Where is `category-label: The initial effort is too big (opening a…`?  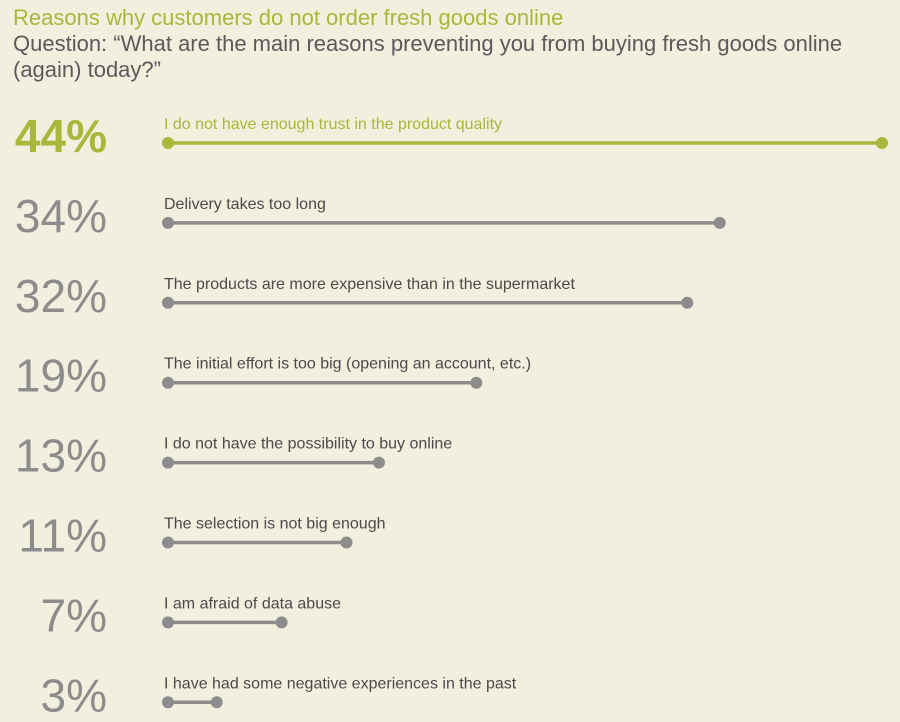
category-label: The initial effort is too big (opening a… is located at coordinates (347, 364).